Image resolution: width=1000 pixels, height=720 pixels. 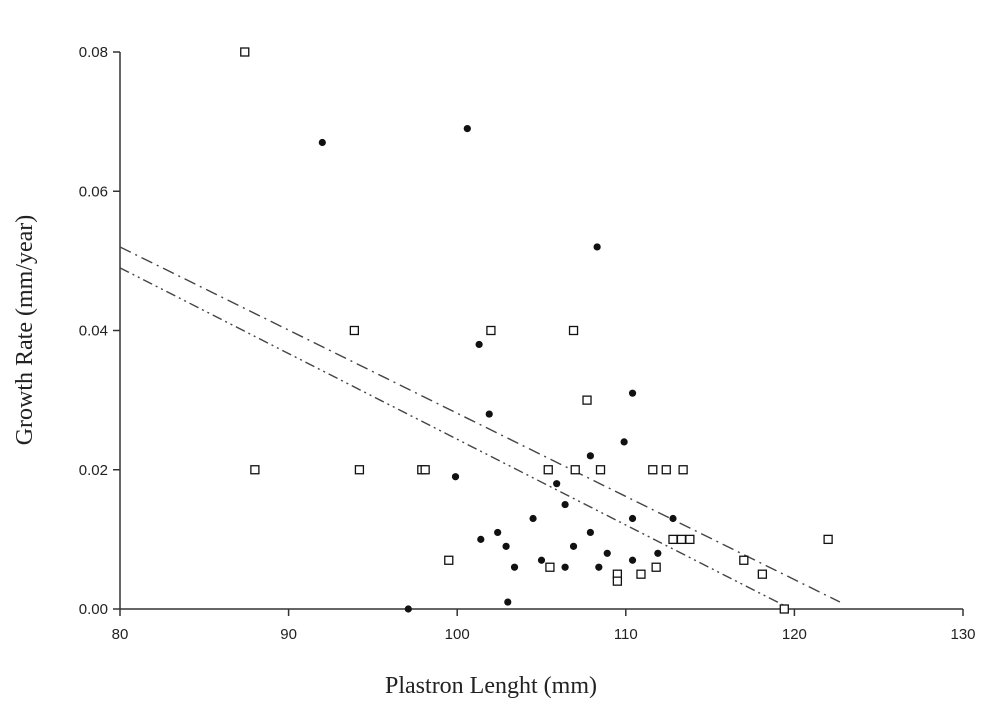 What do you see at coordinates (93, 609) in the screenshot?
I see `y-tick-label: 0.00` at bounding box center [93, 609].